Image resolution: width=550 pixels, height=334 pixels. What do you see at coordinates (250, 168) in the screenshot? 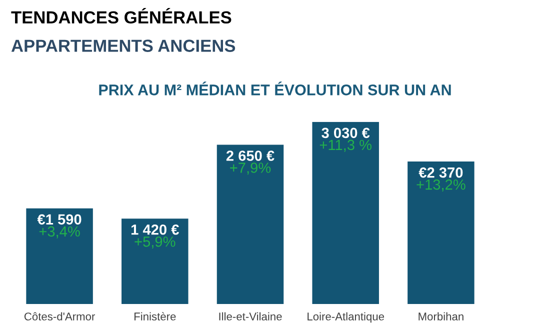
I see `annotation: +7,9%` at bounding box center [250, 168].